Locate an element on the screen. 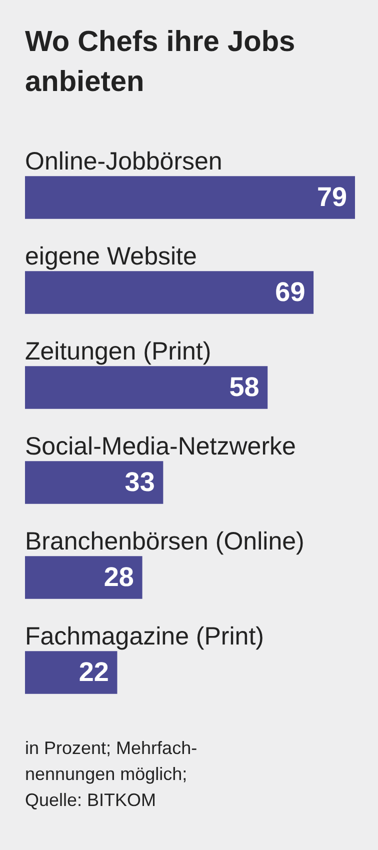 The width and height of the screenshot is (378, 850). data-label: 58 is located at coordinates (244, 387).